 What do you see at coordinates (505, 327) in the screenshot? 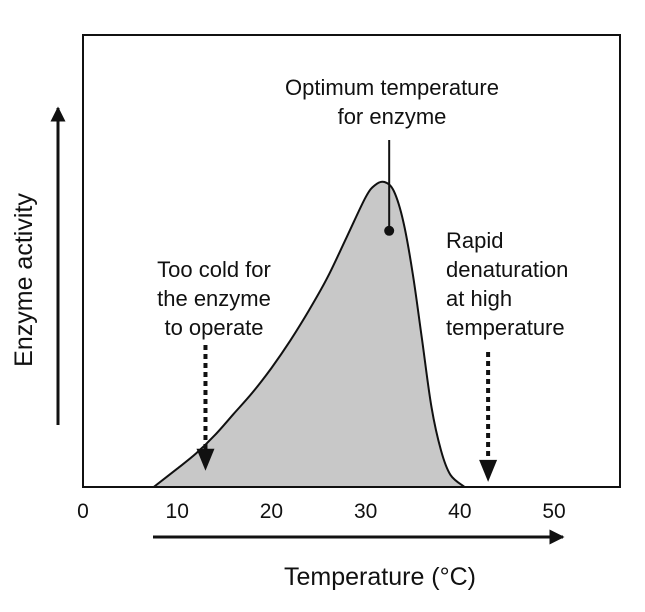
I see `annotation-denaturation-text: temperature` at bounding box center [505, 327].